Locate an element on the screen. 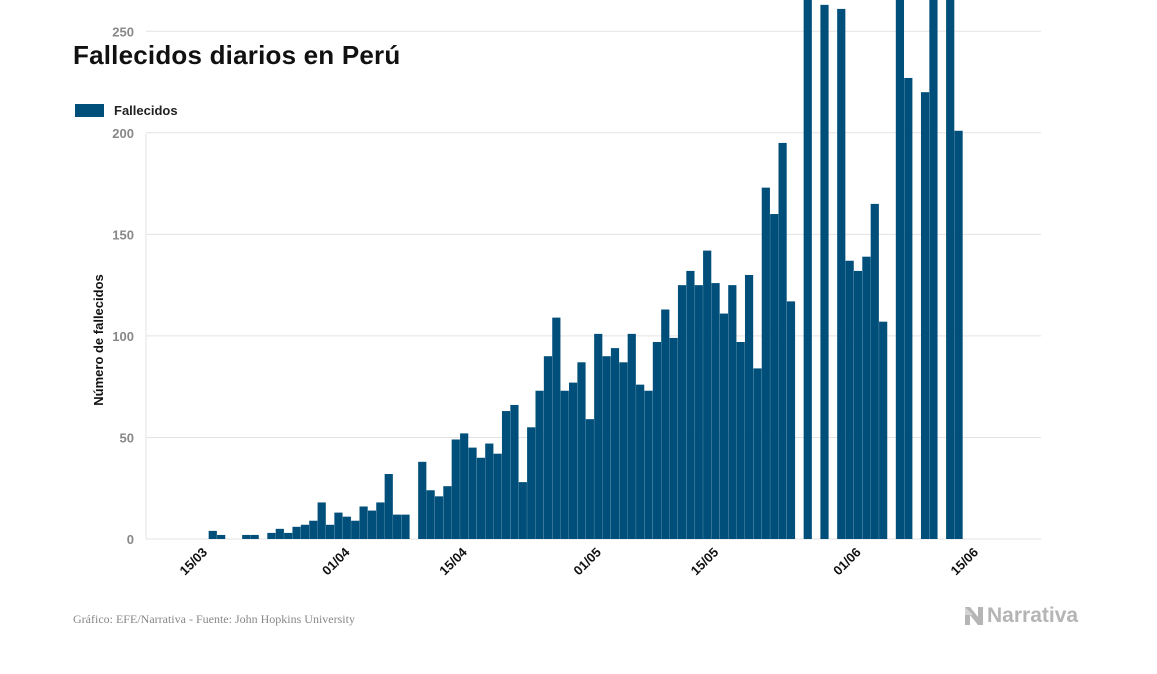 This screenshot has width=1157, height=674. y-tick-label: 100 is located at coordinates (123, 336).